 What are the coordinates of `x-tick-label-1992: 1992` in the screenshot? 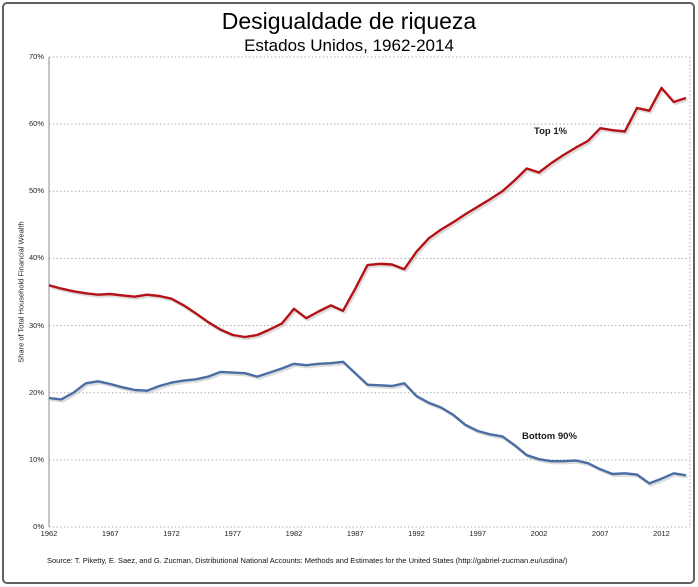 It's located at (416, 533).